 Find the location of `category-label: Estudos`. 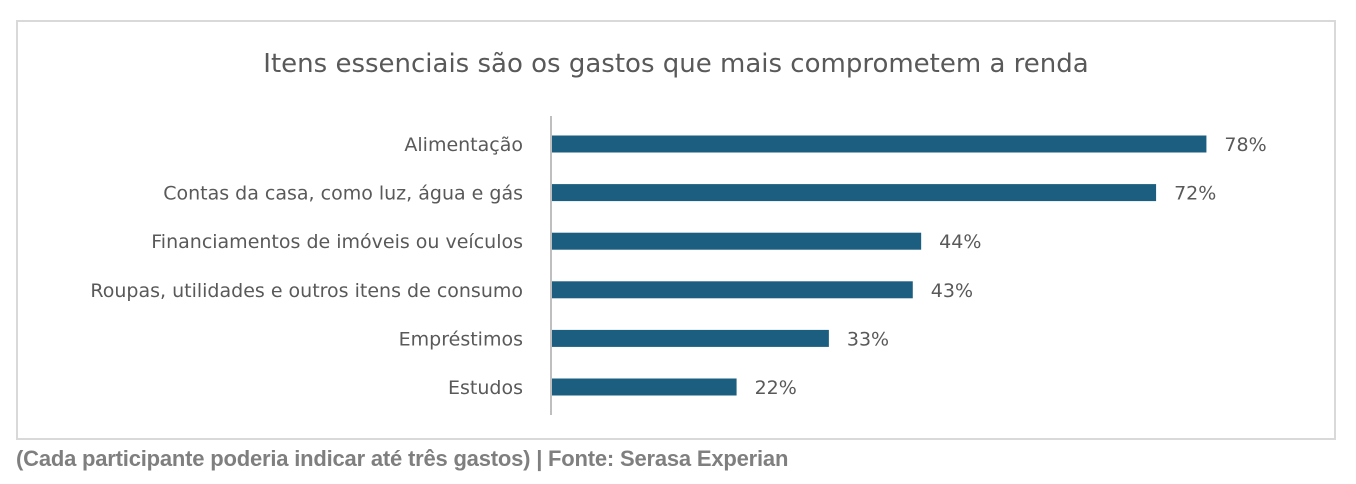

category-label: Estudos is located at coordinates (485, 388).